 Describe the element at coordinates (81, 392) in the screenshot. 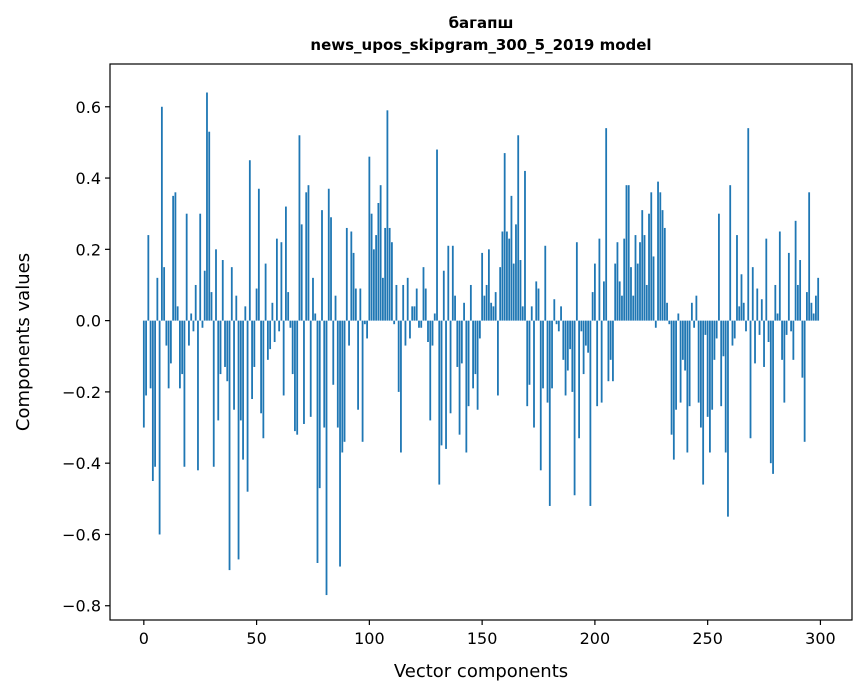

I see `y-tick-label: −0.2` at that location.